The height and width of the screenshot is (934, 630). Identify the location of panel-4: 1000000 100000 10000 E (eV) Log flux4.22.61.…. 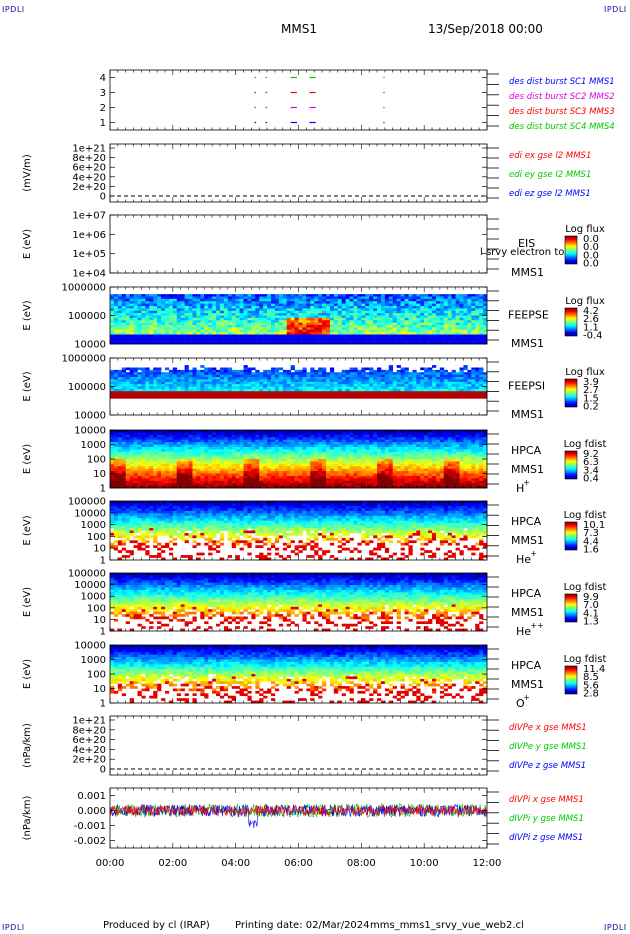
(313, 317).